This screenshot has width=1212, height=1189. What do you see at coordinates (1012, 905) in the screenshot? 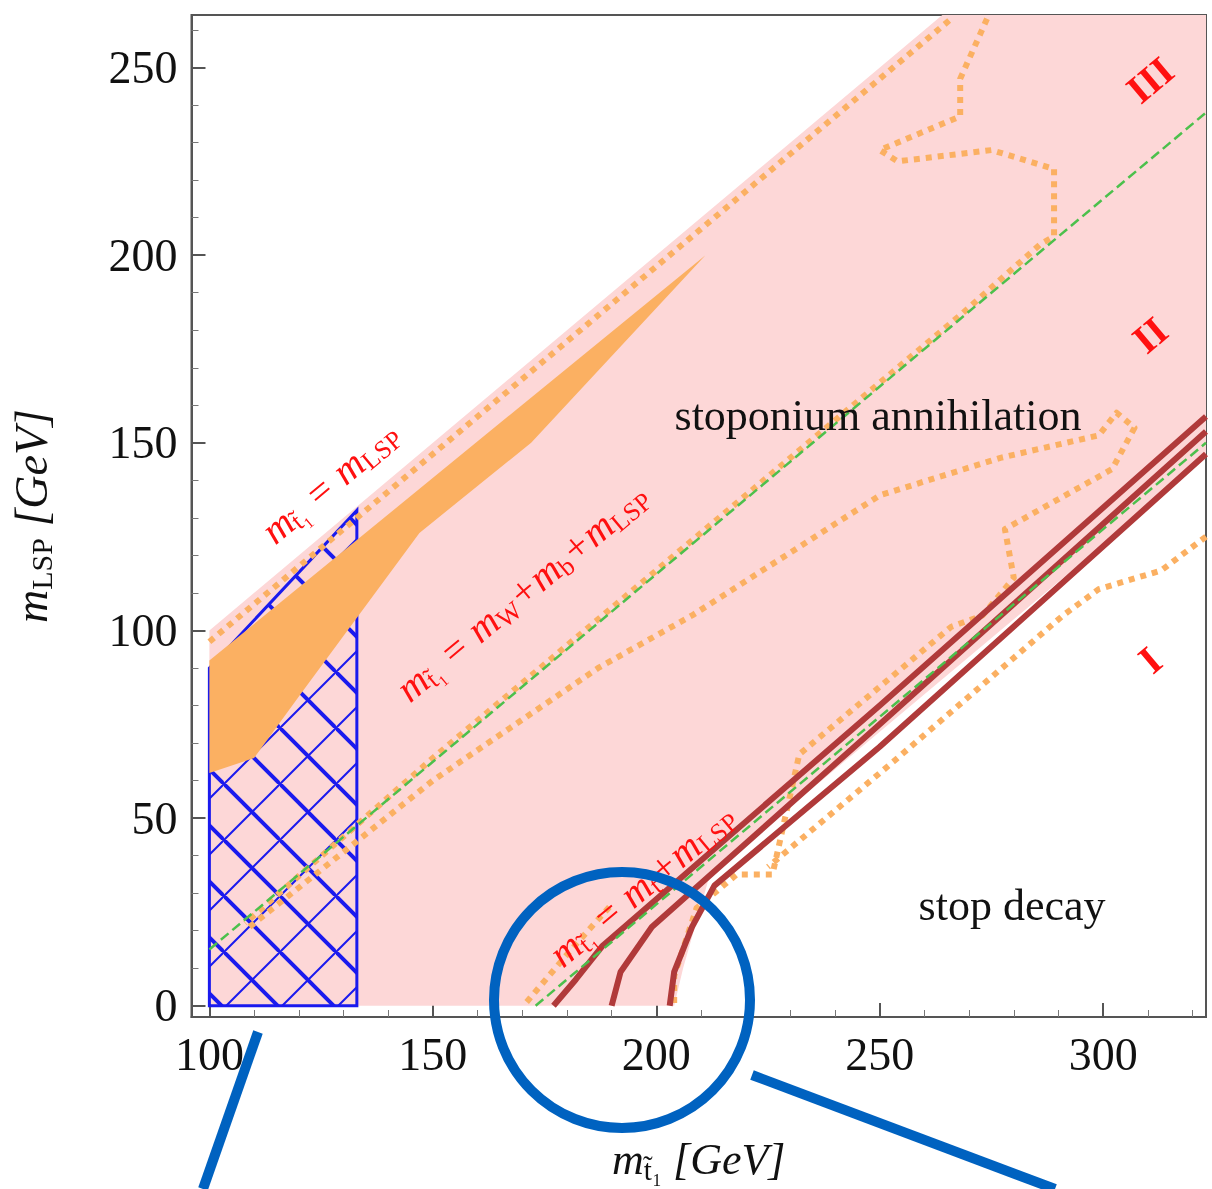
I see `annotation: stop decay` at bounding box center [1012, 905].